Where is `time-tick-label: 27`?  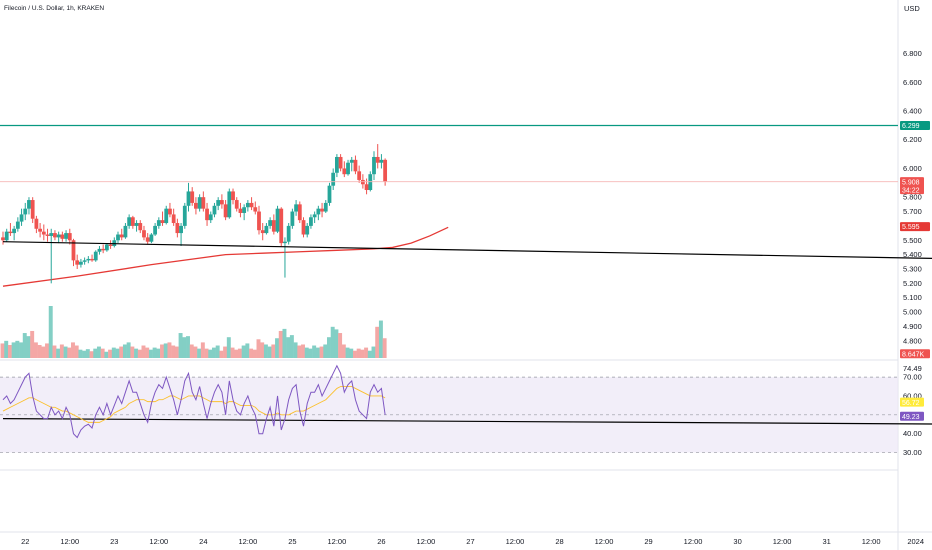 time-tick-label: 27 is located at coordinates (470, 541).